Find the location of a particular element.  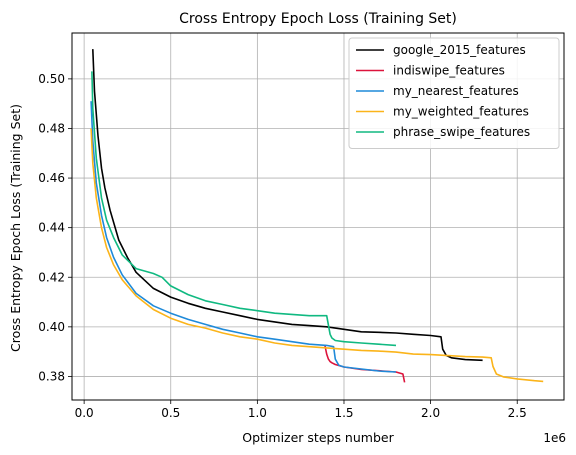

legend-label: my_nearest_features is located at coordinates (456, 91).